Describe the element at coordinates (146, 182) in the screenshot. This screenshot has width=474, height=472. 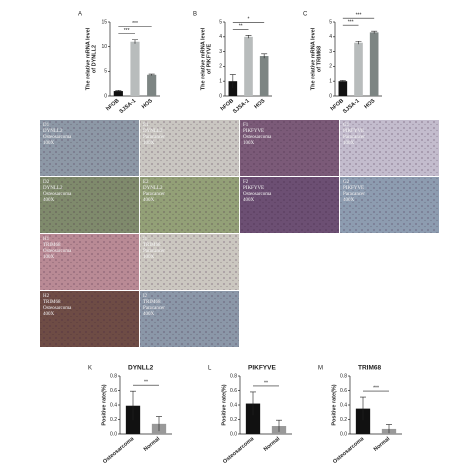
I see `micrograph-caption: E2` at that location.